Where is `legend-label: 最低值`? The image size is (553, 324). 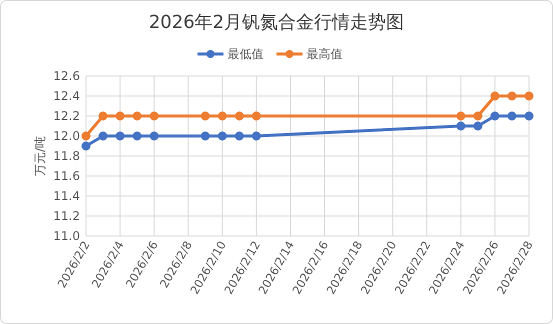 legend-label: 最低值 is located at coordinates (246, 54).